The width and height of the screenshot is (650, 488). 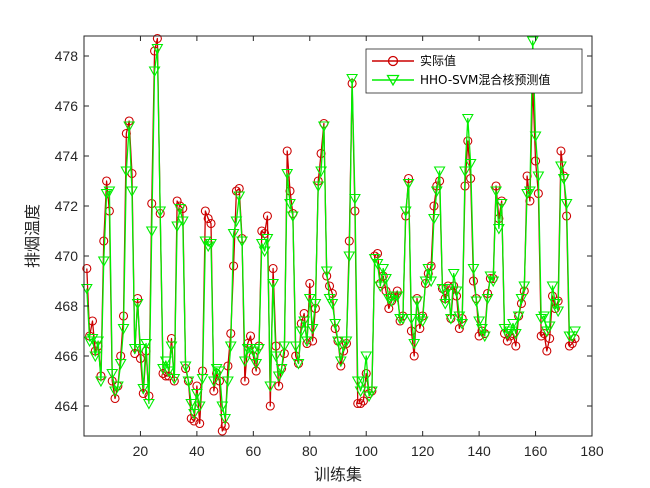 What do you see at coordinates (254, 451) in the screenshot?
I see `x-tick-label: 60` at bounding box center [254, 451].